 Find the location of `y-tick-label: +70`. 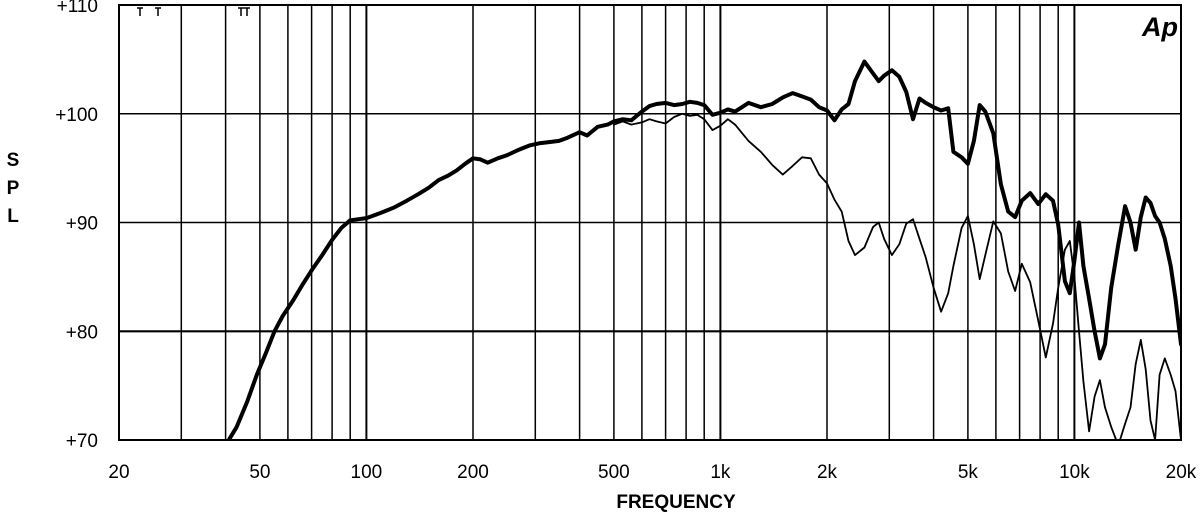

y-tick-label: +70 is located at coordinates (82, 441).